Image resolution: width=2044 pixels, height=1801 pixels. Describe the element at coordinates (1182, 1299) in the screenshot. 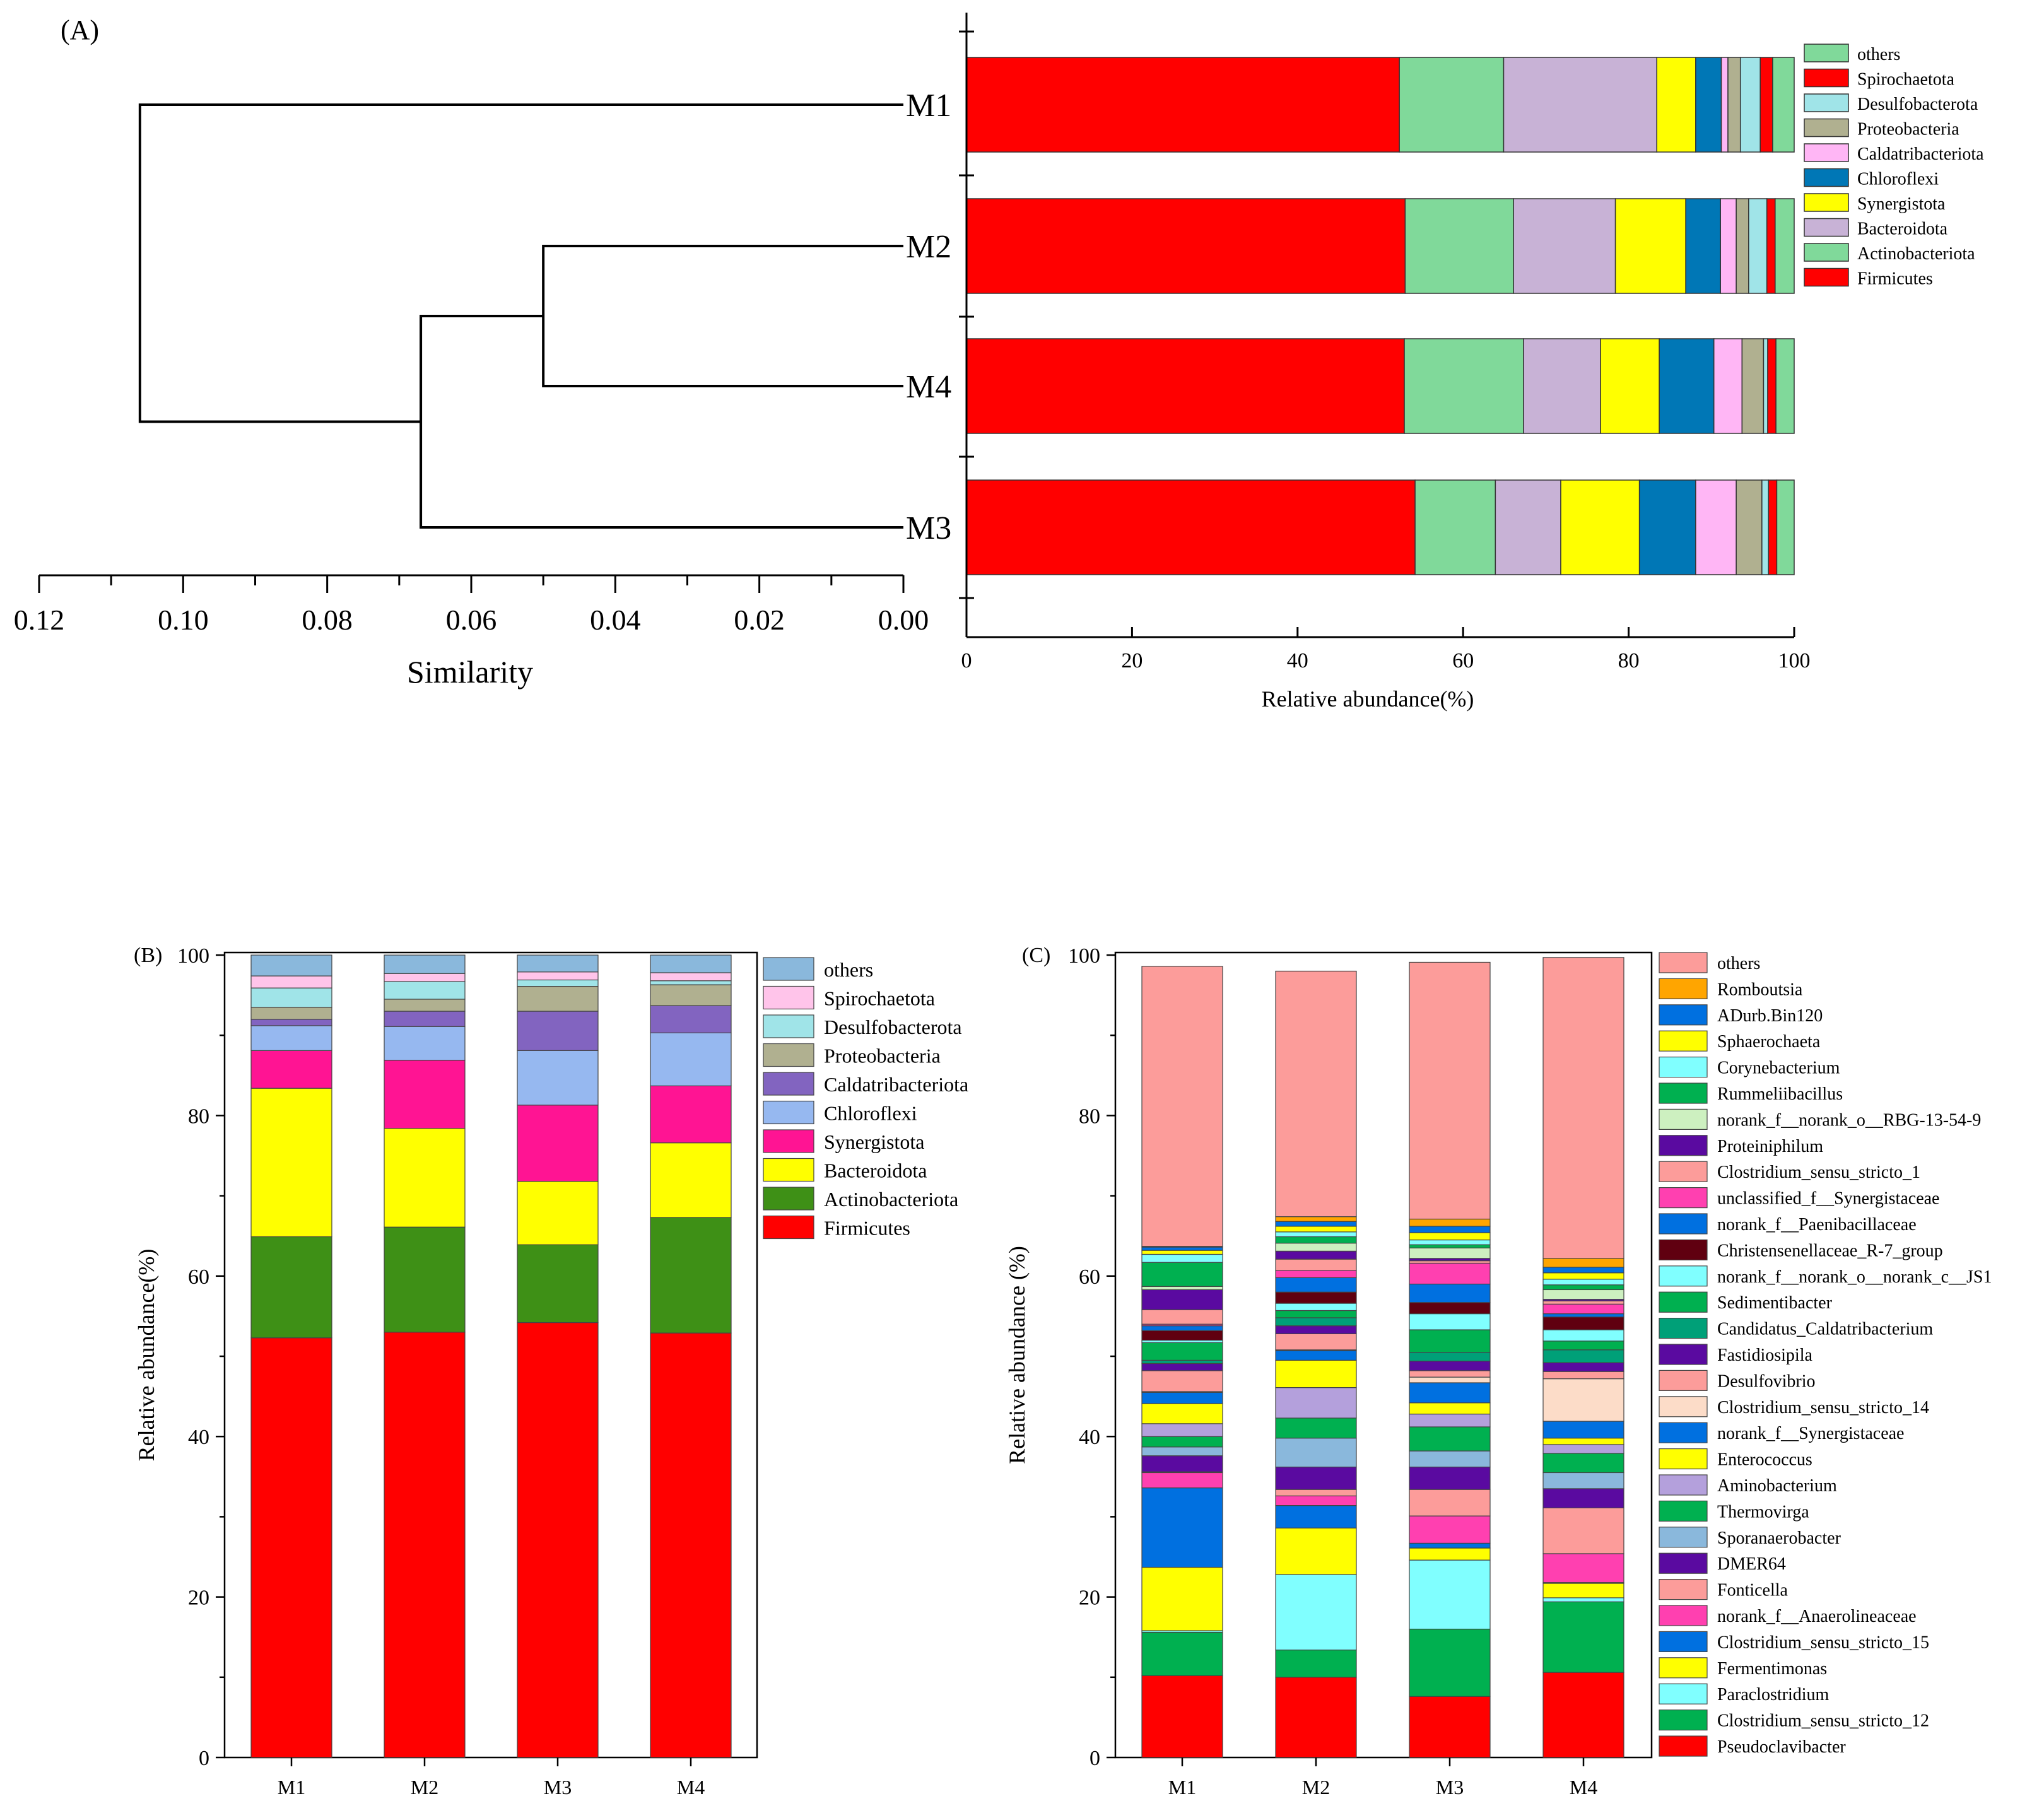

I see `genus-vbar-segment-m1-proteiniphilum` at that location.